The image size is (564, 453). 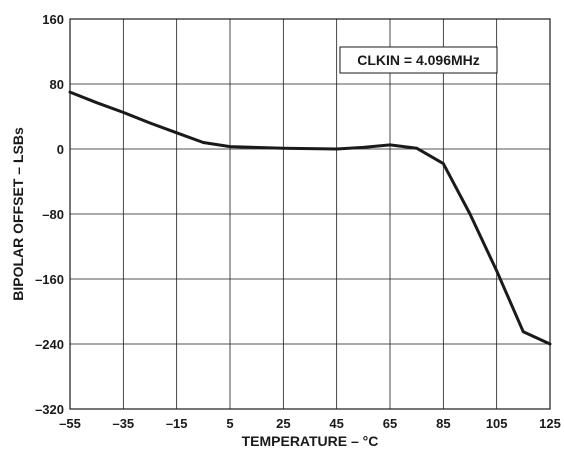 What do you see at coordinates (310, 423) in the screenshot?
I see `x-tick-labels: –55 –35 –15 5 25 45 65 85 105 125` at bounding box center [310, 423].